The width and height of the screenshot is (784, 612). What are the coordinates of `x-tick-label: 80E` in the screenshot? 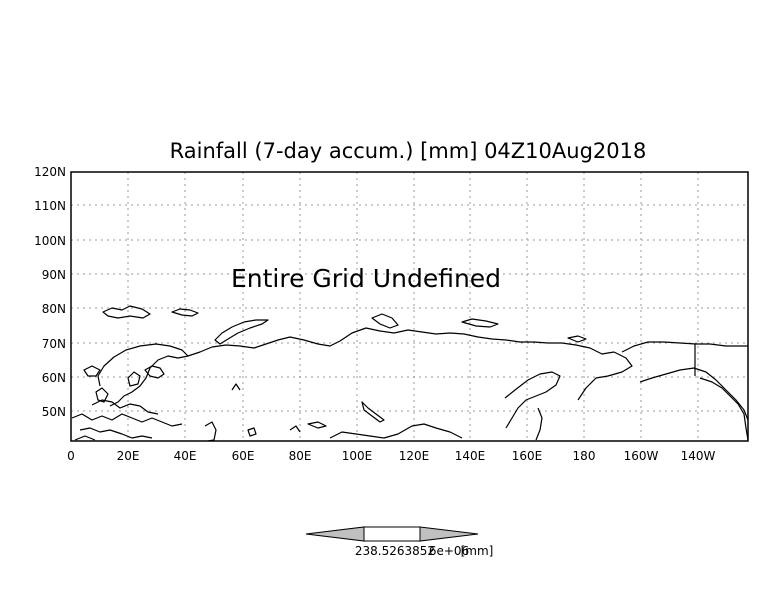 It's located at (300, 456).